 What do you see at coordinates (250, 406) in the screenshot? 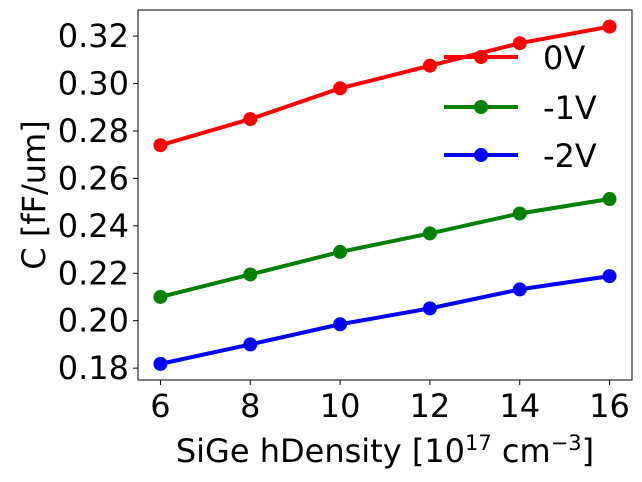
I see `x-tick-label: 8` at bounding box center [250, 406].